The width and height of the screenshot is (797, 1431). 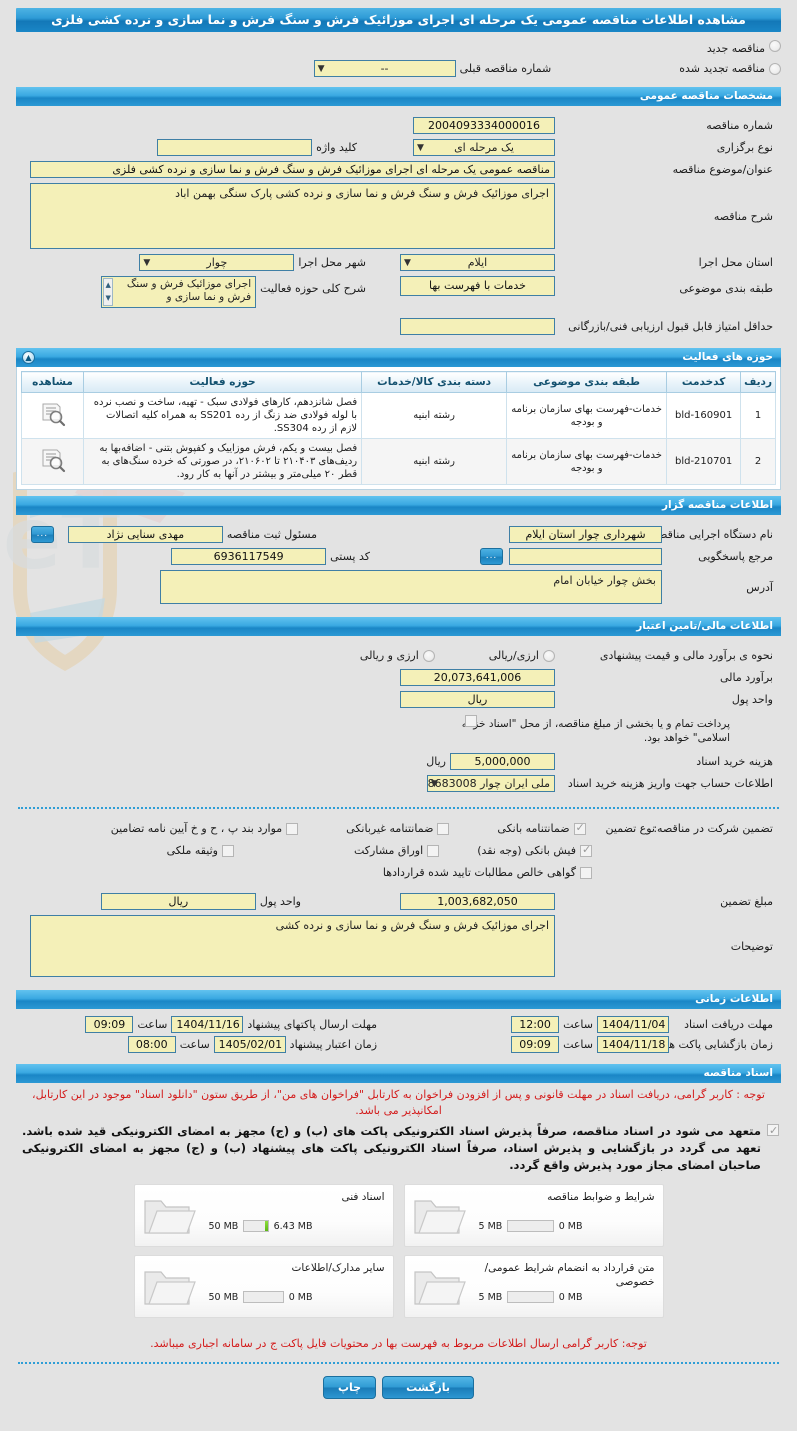 I want to click on validity-time-field: 08:00, so click(x=151, y=1044).